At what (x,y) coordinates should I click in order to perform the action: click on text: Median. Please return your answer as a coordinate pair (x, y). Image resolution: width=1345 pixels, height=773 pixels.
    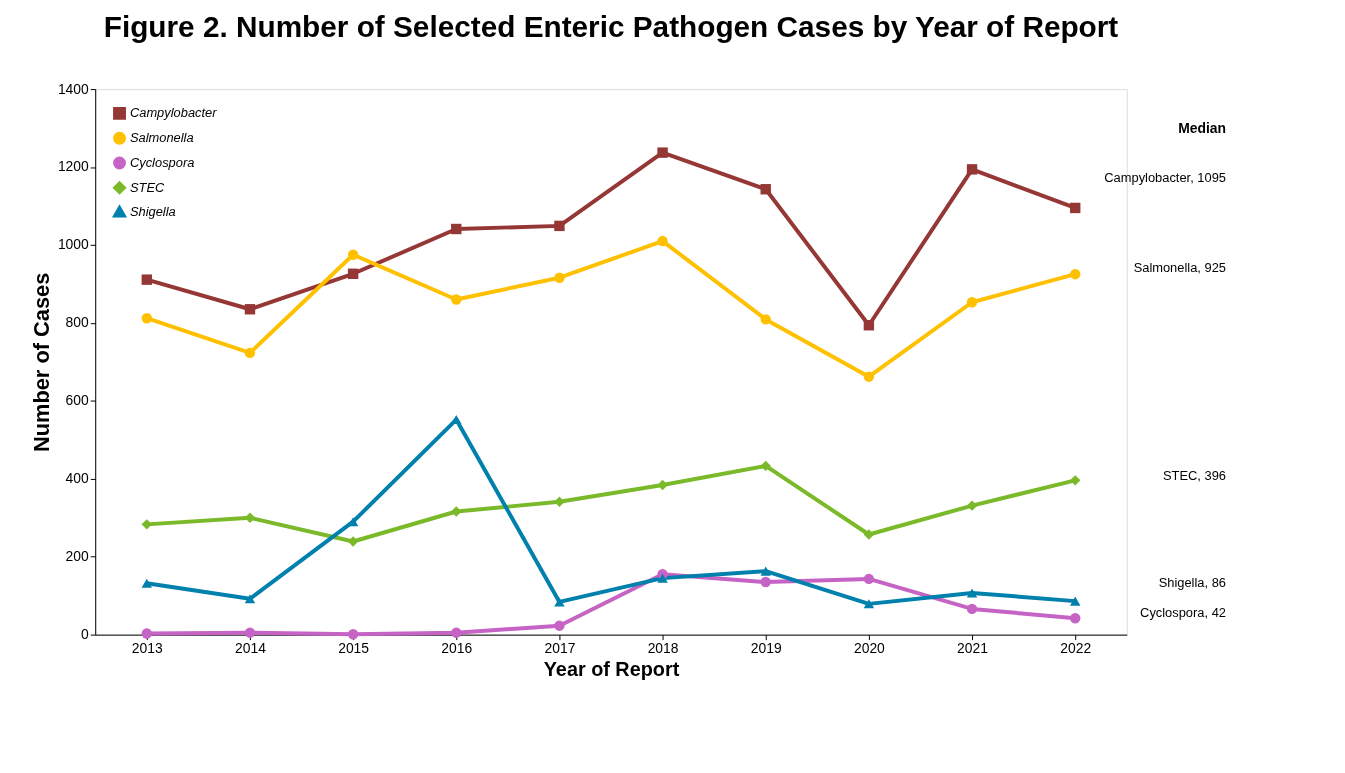
    Looking at the image, I should click on (1202, 127).